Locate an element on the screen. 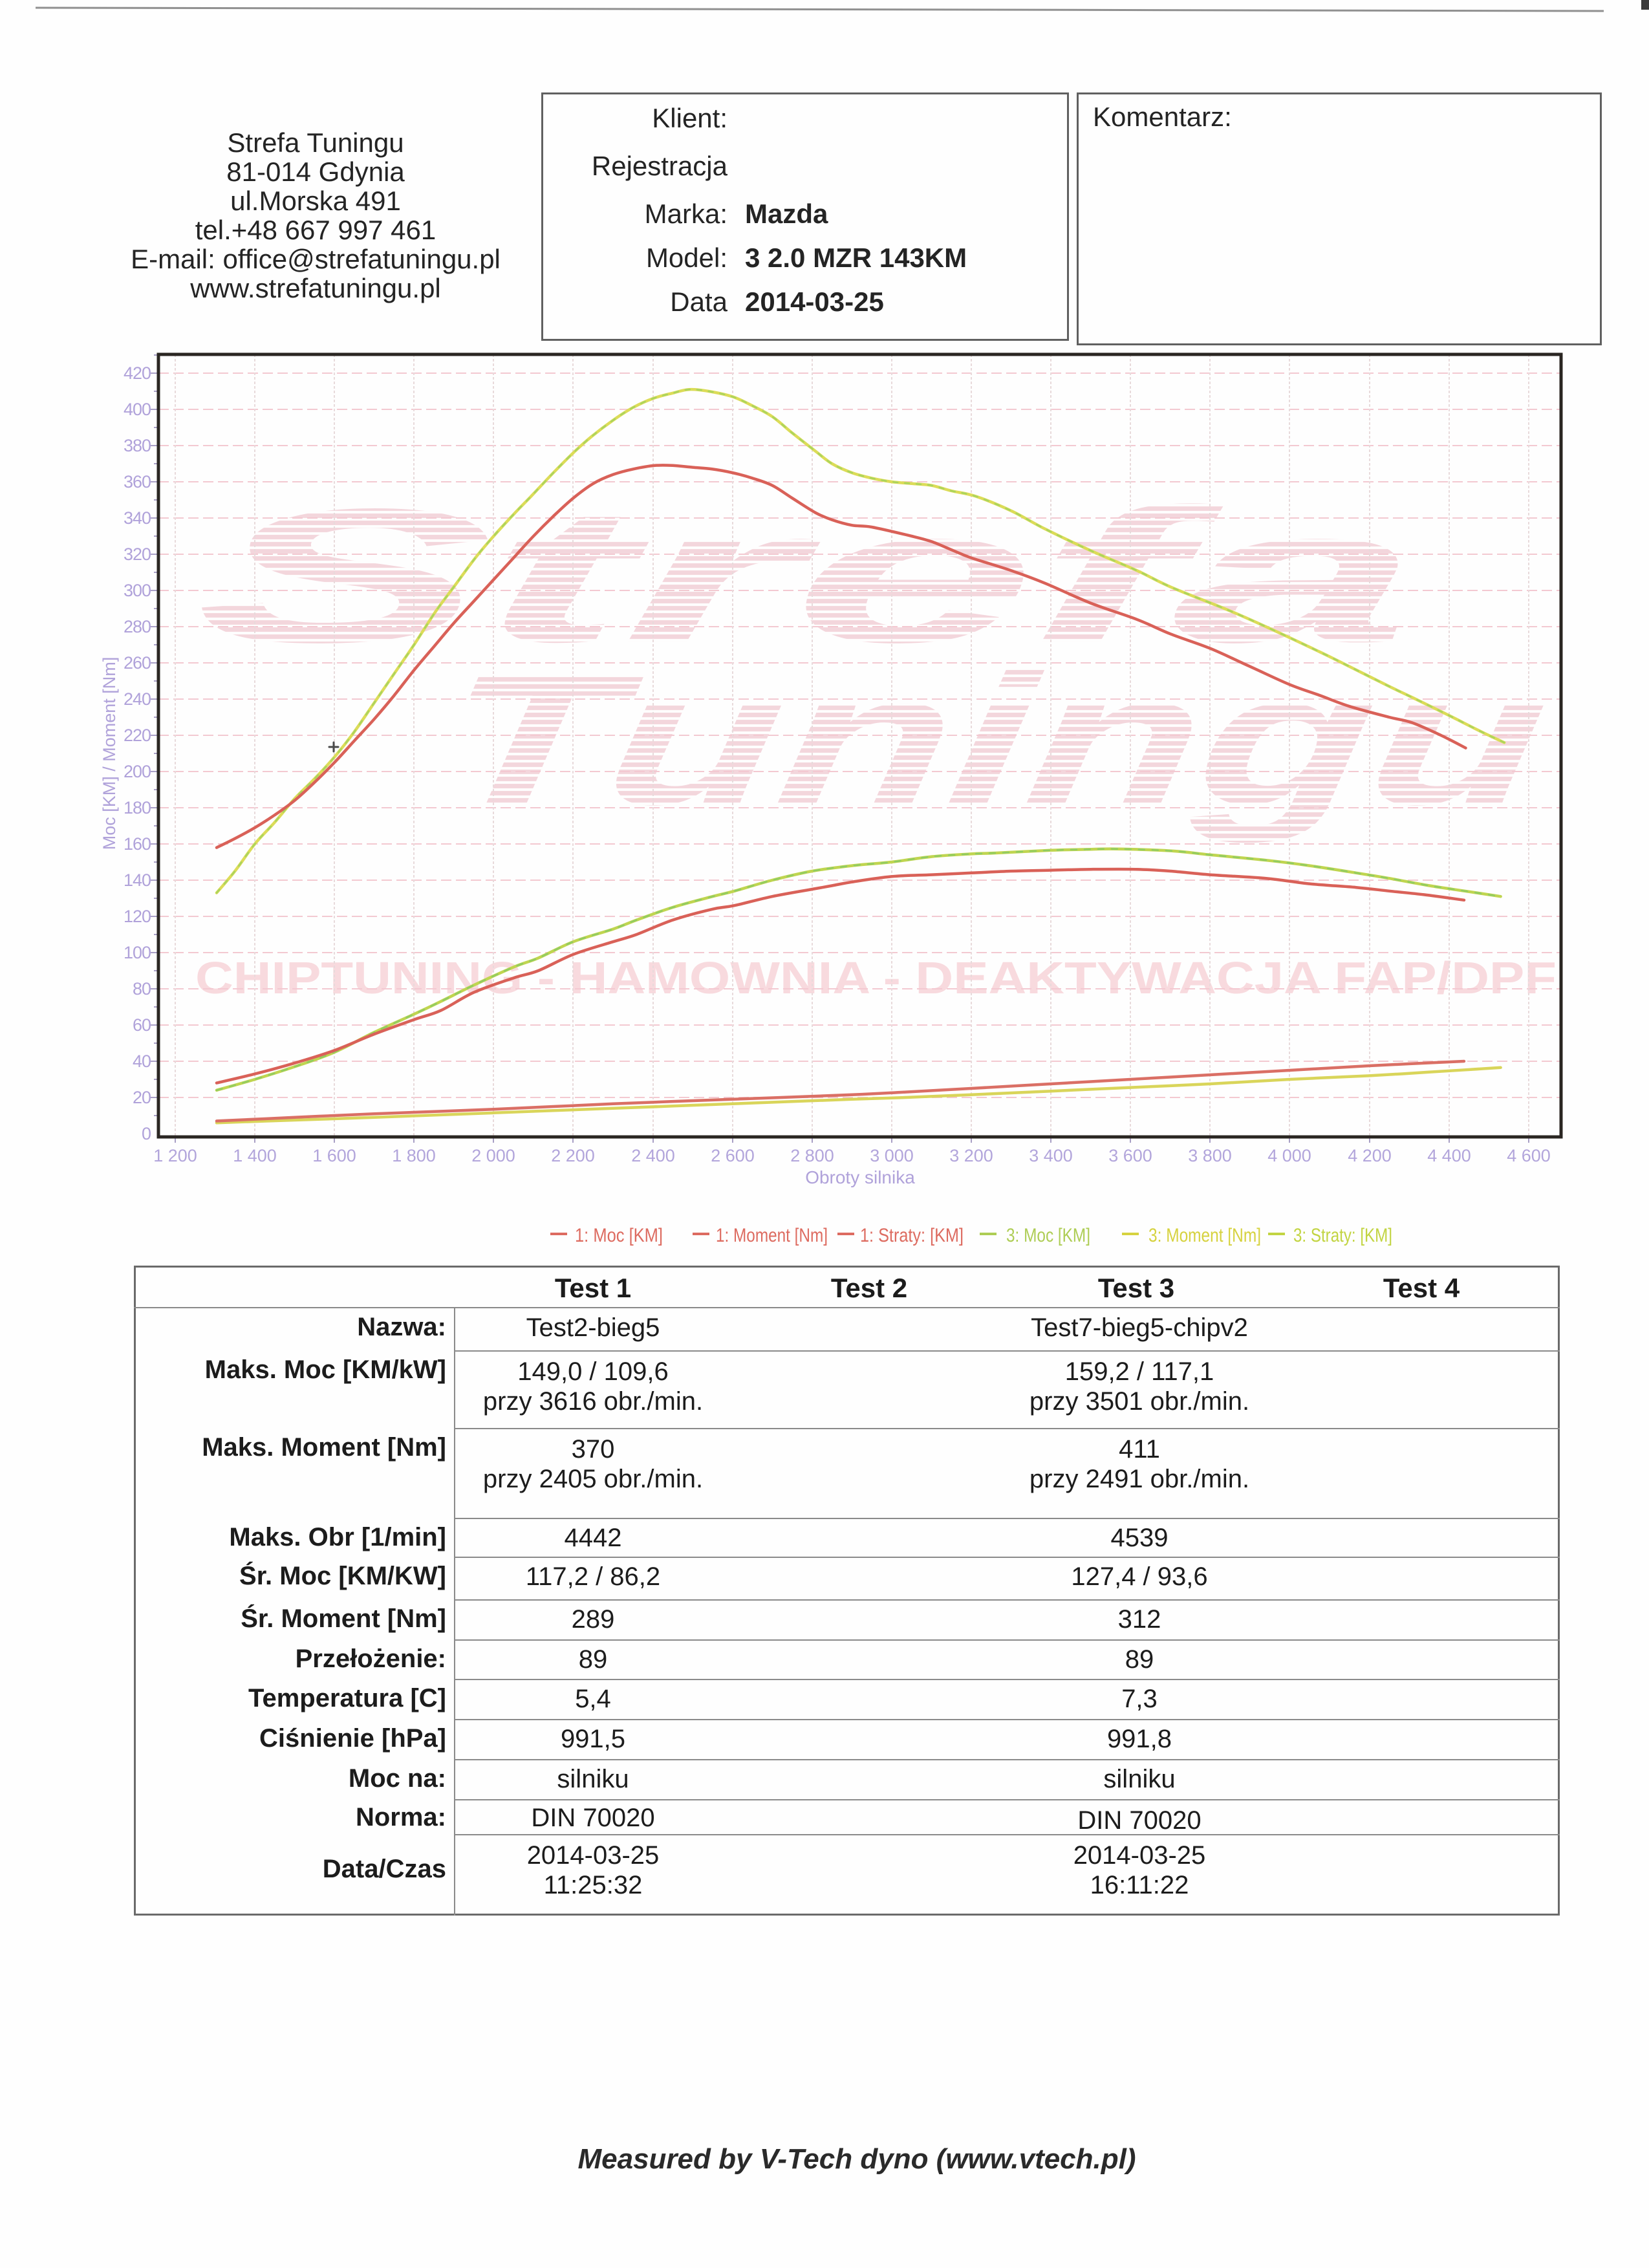 The height and width of the screenshot is (2268, 1649). svg-text: 40 is located at coordinates (142, 1061).